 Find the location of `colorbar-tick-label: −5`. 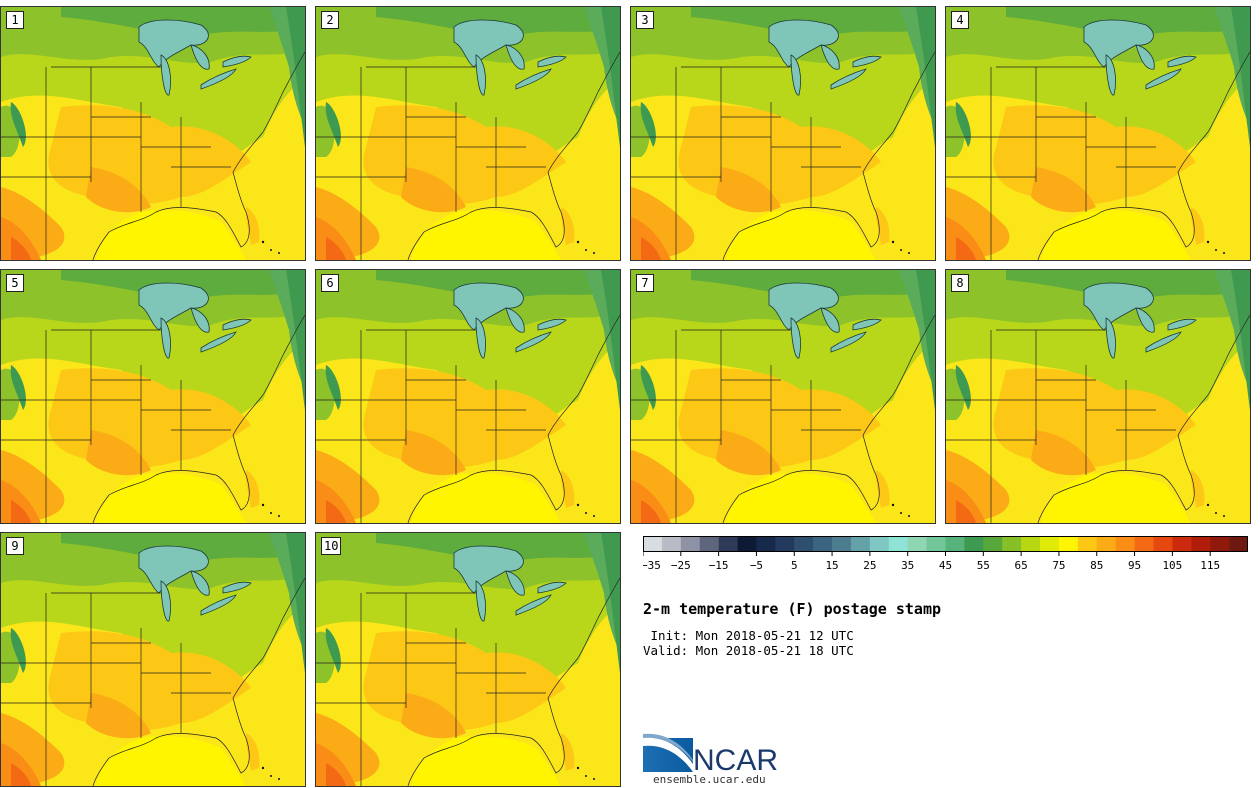

colorbar-tick-label: −5 is located at coordinates (756, 565).